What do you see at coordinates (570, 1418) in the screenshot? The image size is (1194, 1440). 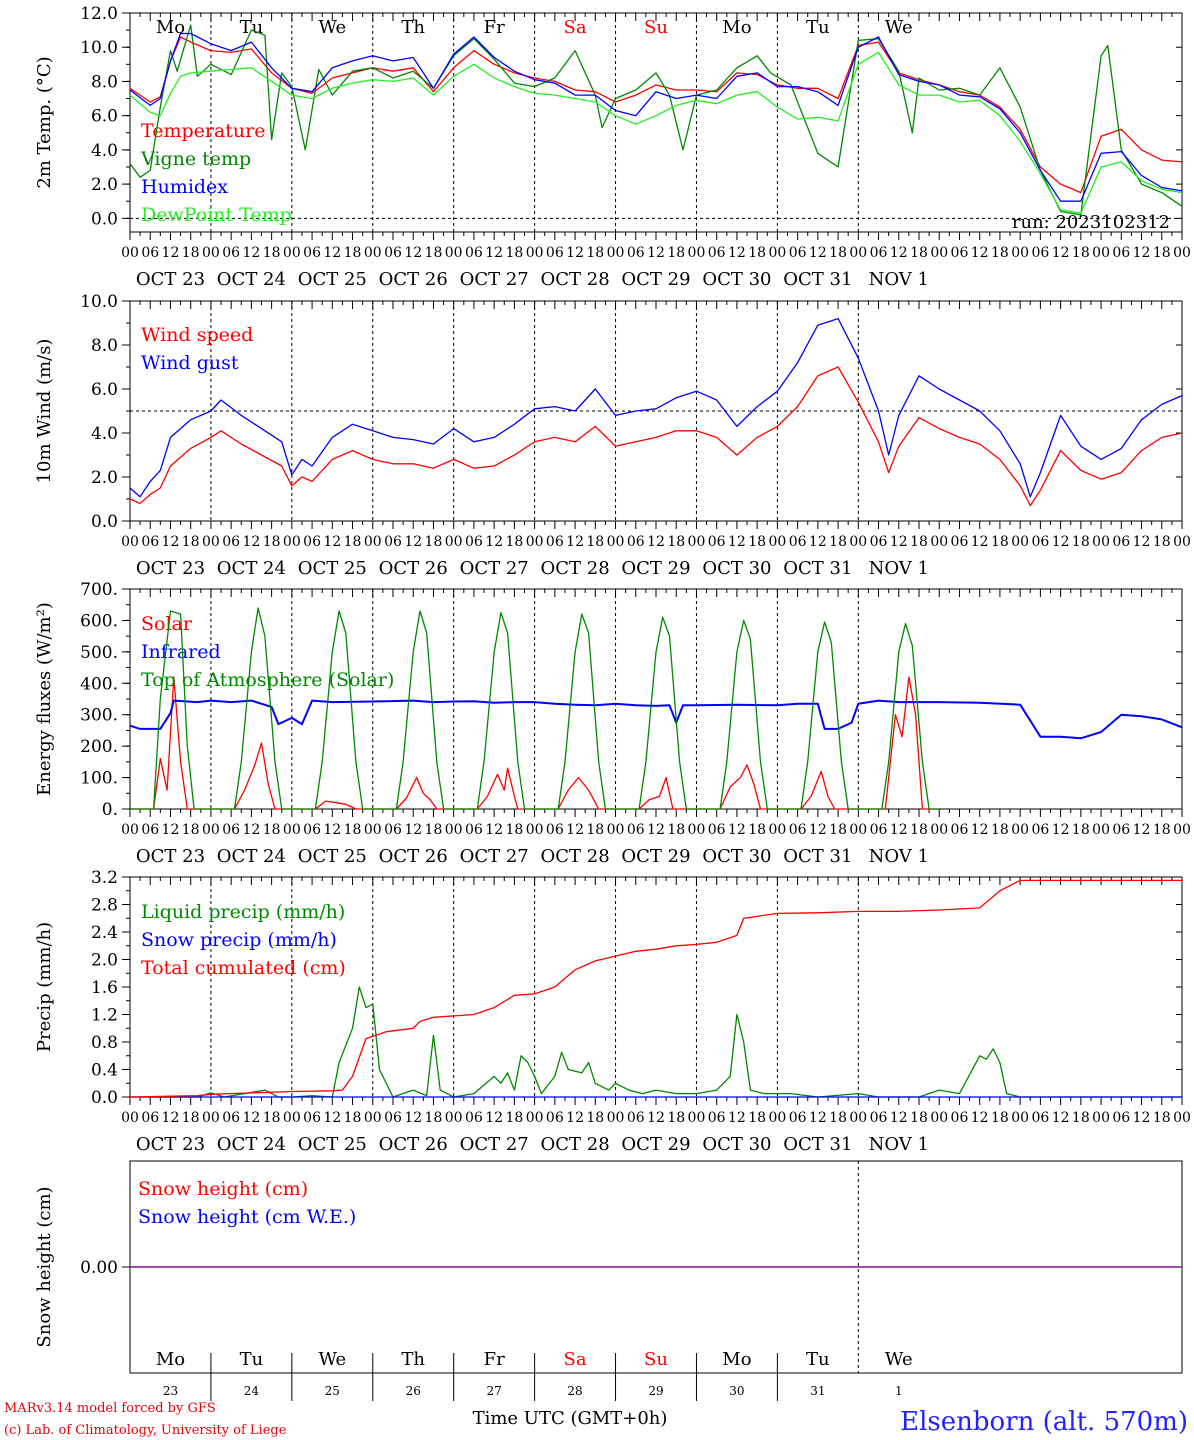 I see `time-axis-label: Time UTC (GMT+0h)` at bounding box center [570, 1418].